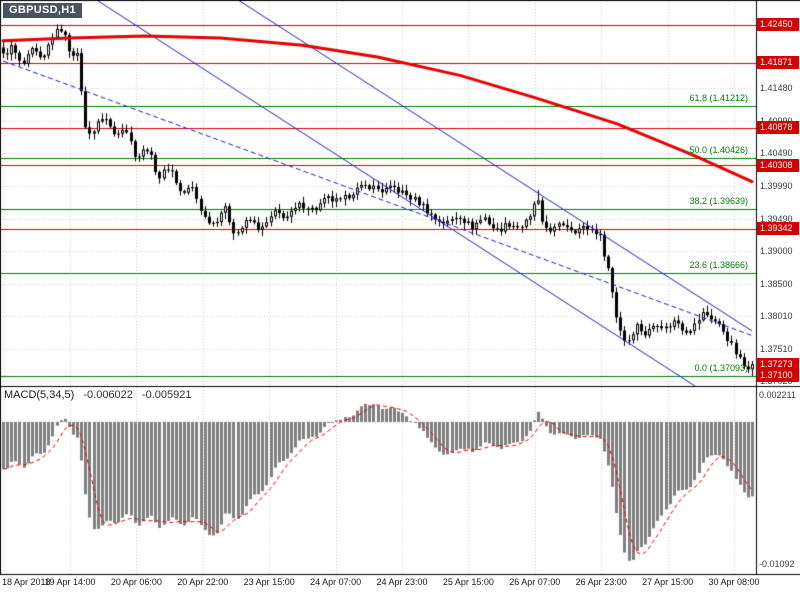 The width and height of the screenshot is (800, 600). I want to click on time-axis-label: 23 Apr 15:00, so click(269, 582).